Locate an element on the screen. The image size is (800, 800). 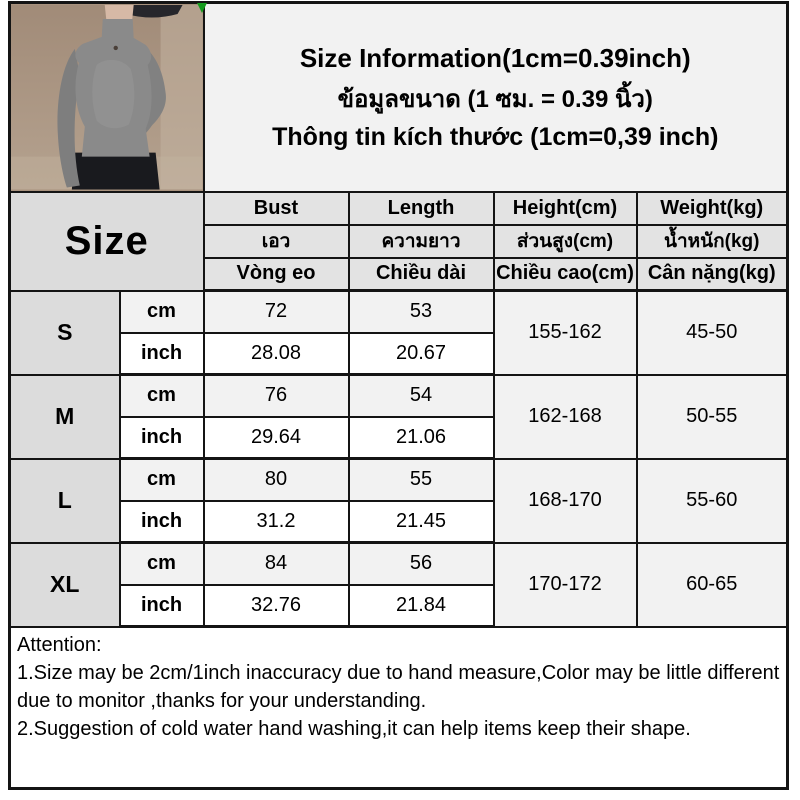
col-header-bust-vi: Vòng eo is located at coordinates (276, 274).